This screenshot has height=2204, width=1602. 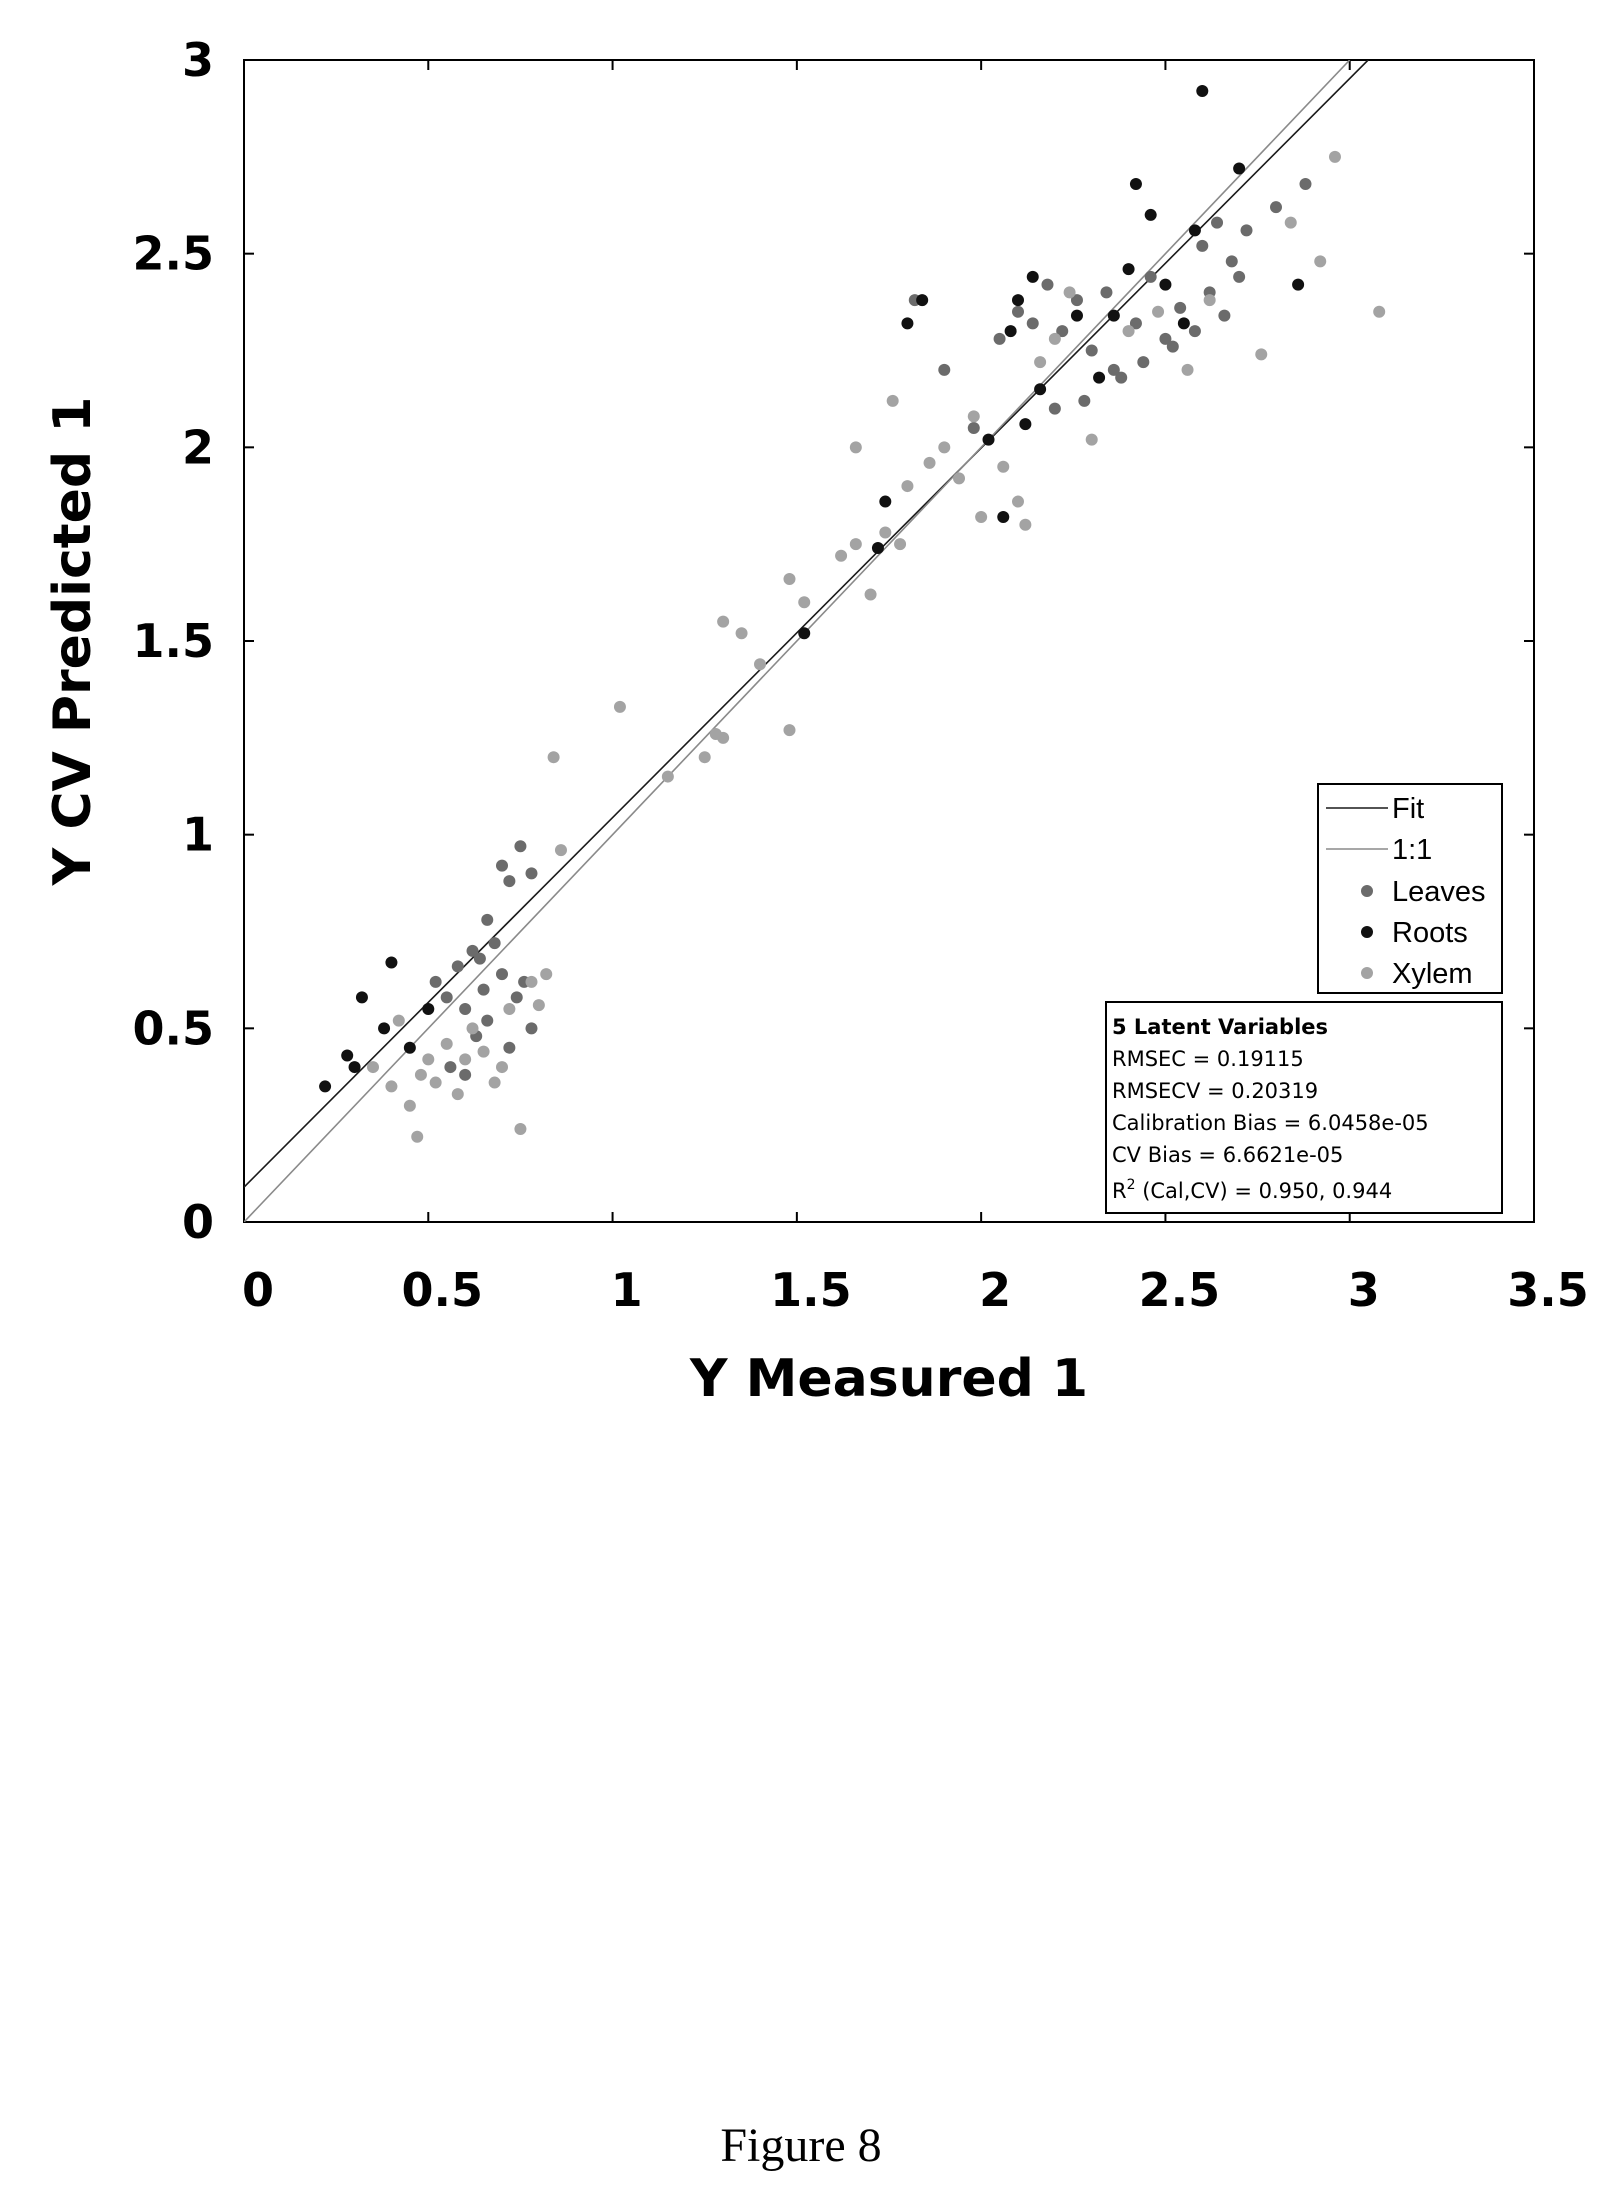 I want to click on stats-latent-variables: 5 Latent Variables, so click(x=1220, y=1027).